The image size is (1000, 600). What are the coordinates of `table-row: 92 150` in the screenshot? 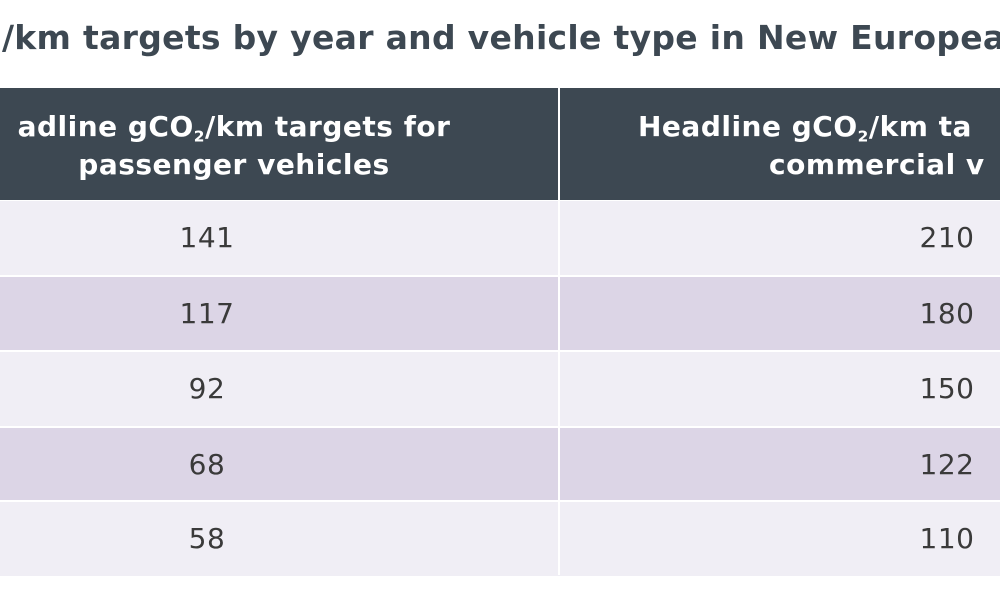 It's located at (500, 389).